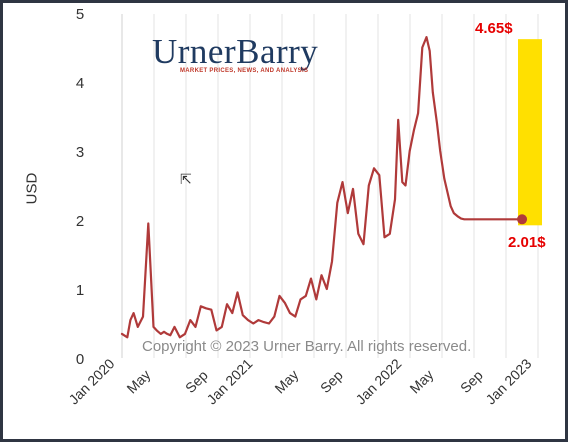 This screenshot has height=442, width=568. Describe the element at coordinates (80, 290) in the screenshot. I see `y-tick-label: 1` at that location.